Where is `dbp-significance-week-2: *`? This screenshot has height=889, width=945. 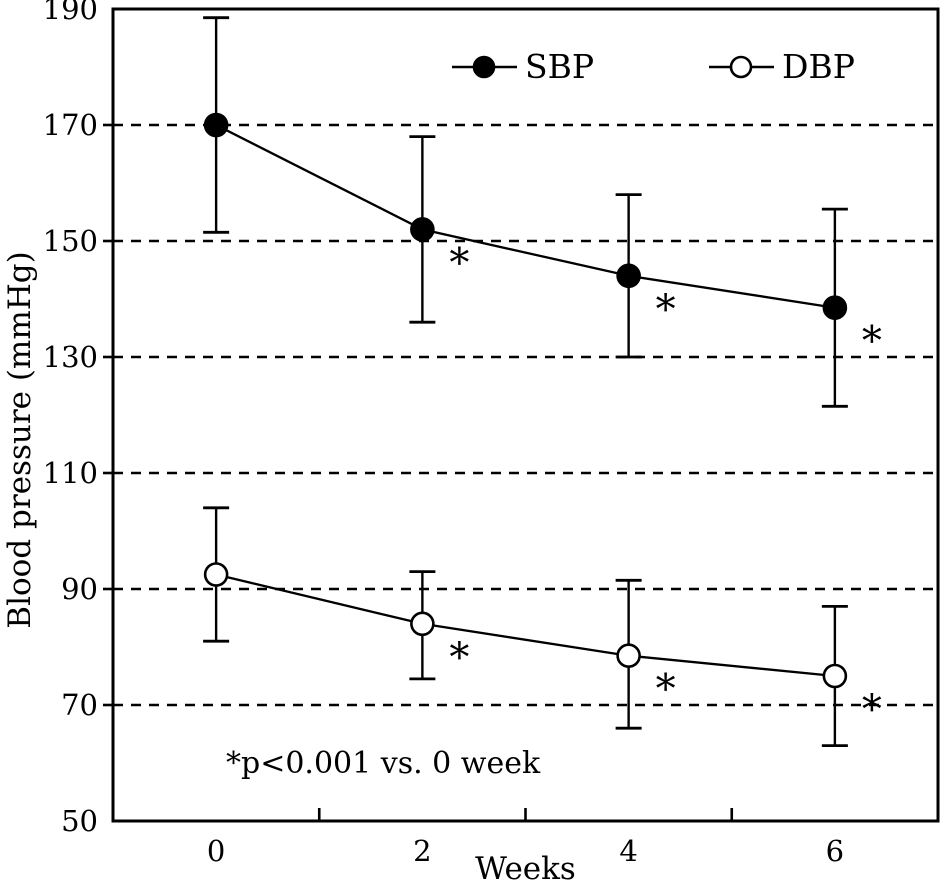
dbp-significance-week-2: * is located at coordinates (459, 658).